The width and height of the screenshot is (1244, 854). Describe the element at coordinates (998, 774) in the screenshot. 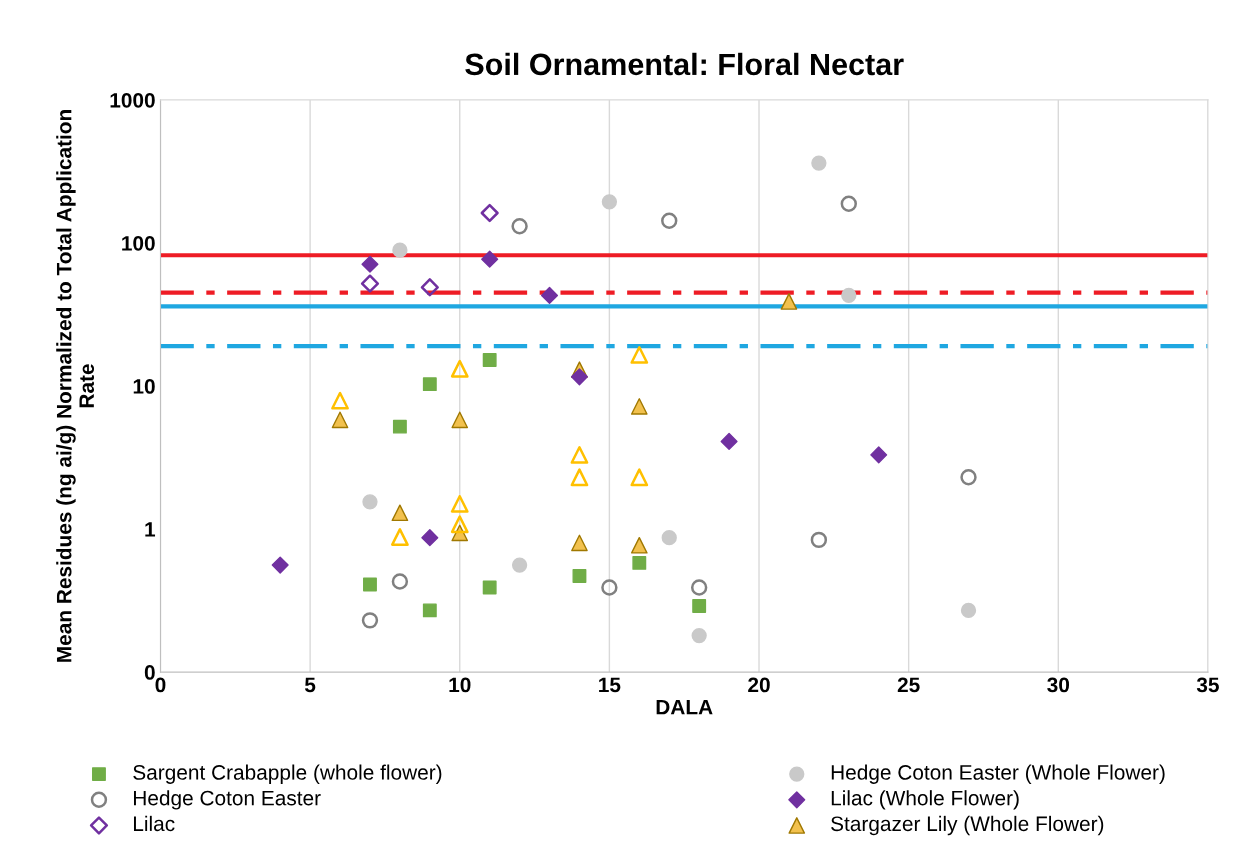

I see `legend-label: Hedge Coton Easter (Whole Flower)` at that location.